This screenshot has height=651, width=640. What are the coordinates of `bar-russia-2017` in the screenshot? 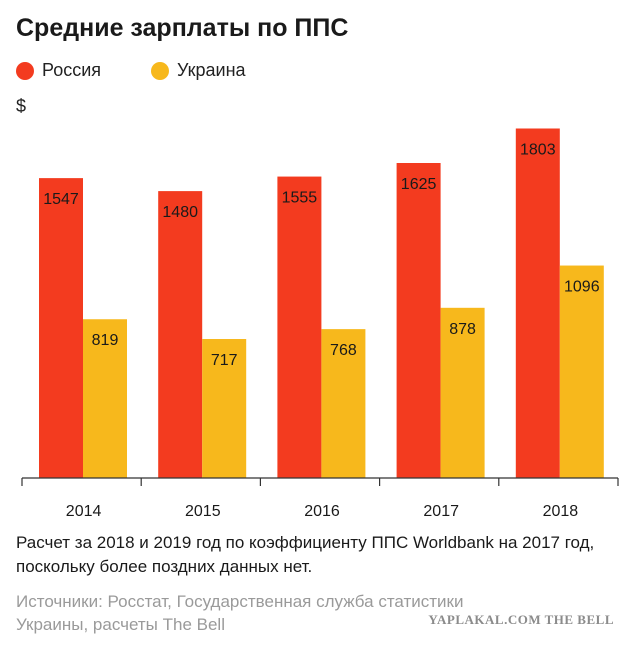 It's located at (418, 320).